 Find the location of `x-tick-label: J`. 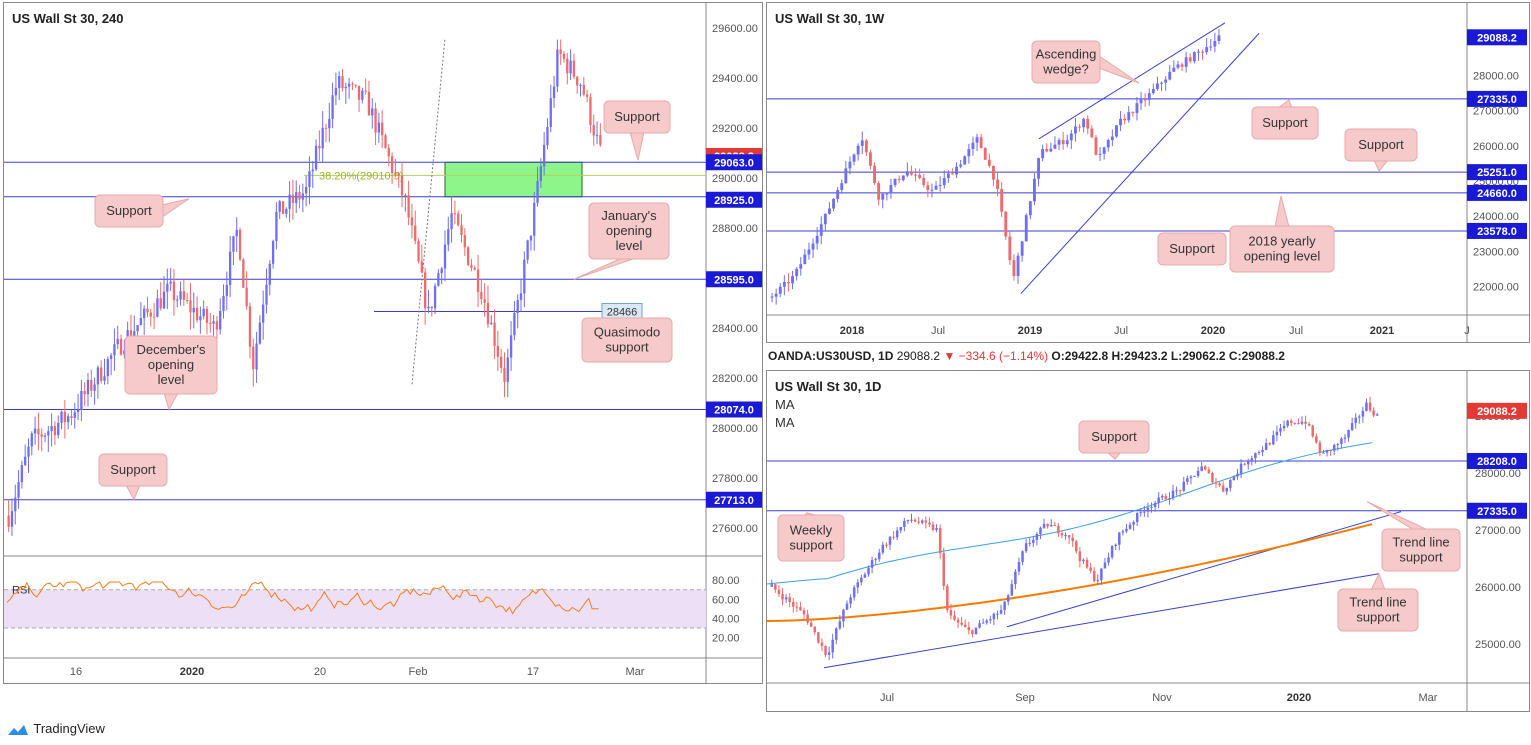

x-tick-label: J is located at coordinates (1467, 331).